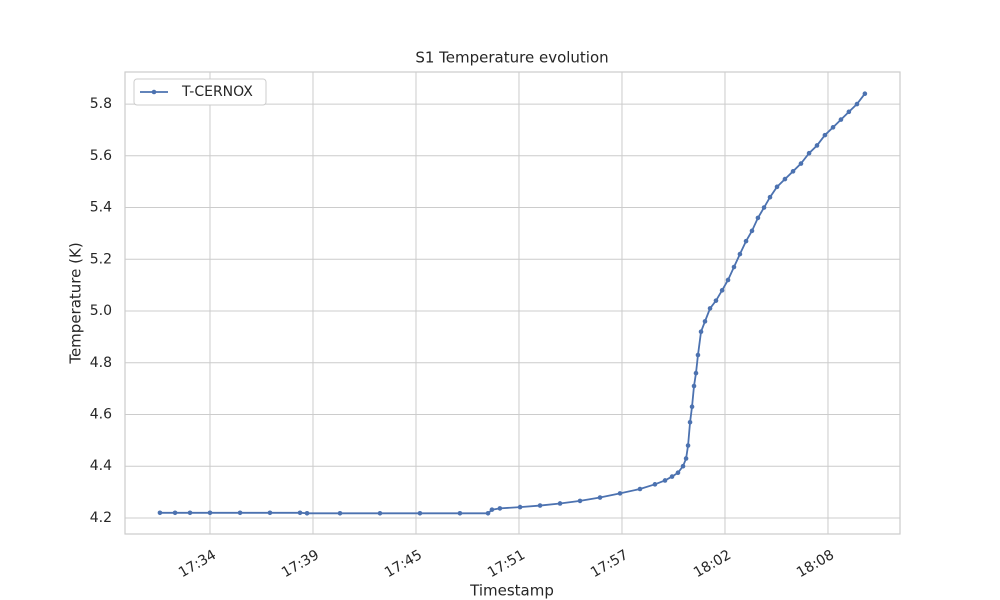 The image size is (1000, 600). Describe the element at coordinates (609, 564) in the screenshot. I see `x-tick-label: 17:57` at that location.